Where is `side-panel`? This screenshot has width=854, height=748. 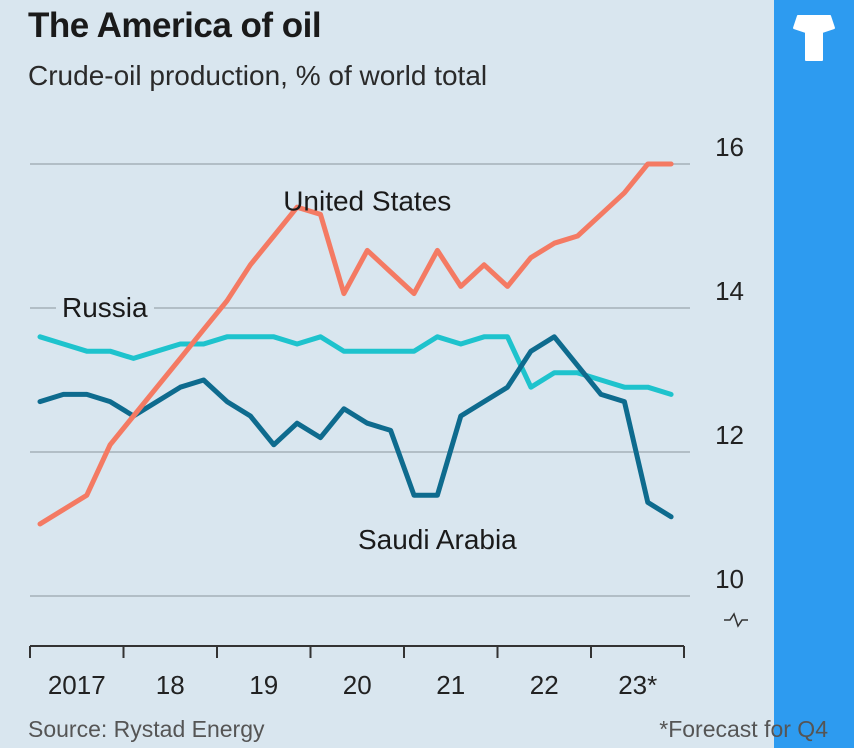
side-panel is located at coordinates (814, 374).